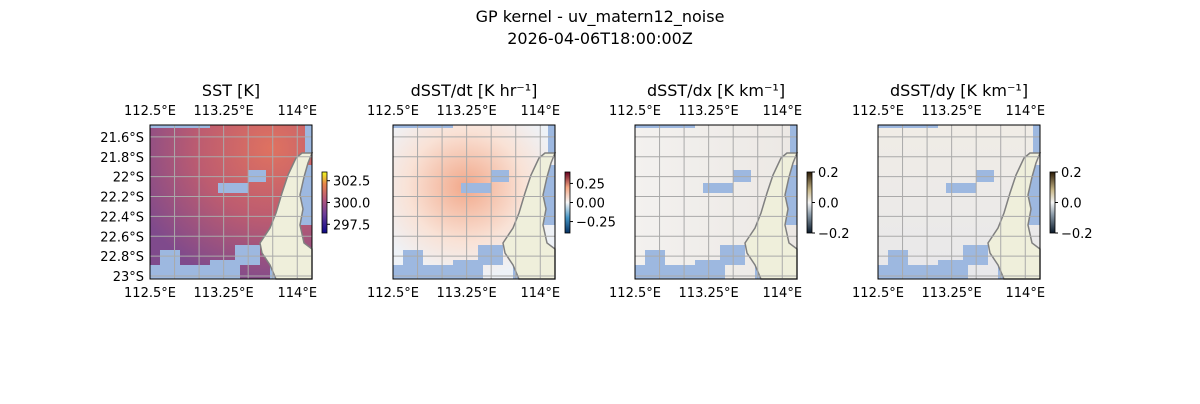 The image size is (1200, 404). What do you see at coordinates (600, 17) in the screenshot?
I see `figure-title: GP kernel - uv_matern12_noise` at bounding box center [600, 17].